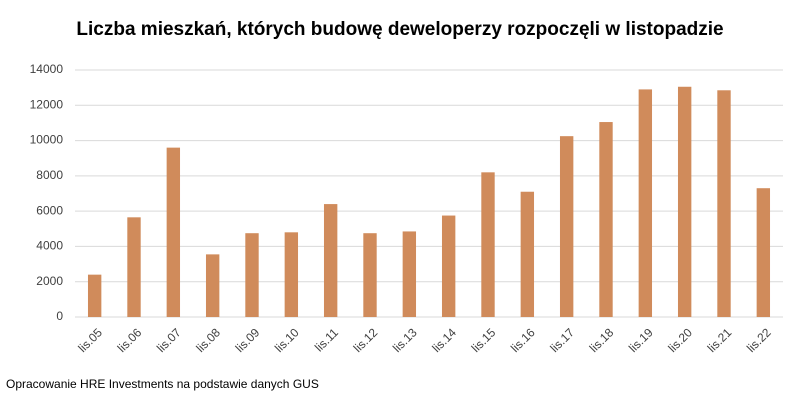  I want to click on y-tick-label: 14000, so click(47, 69).